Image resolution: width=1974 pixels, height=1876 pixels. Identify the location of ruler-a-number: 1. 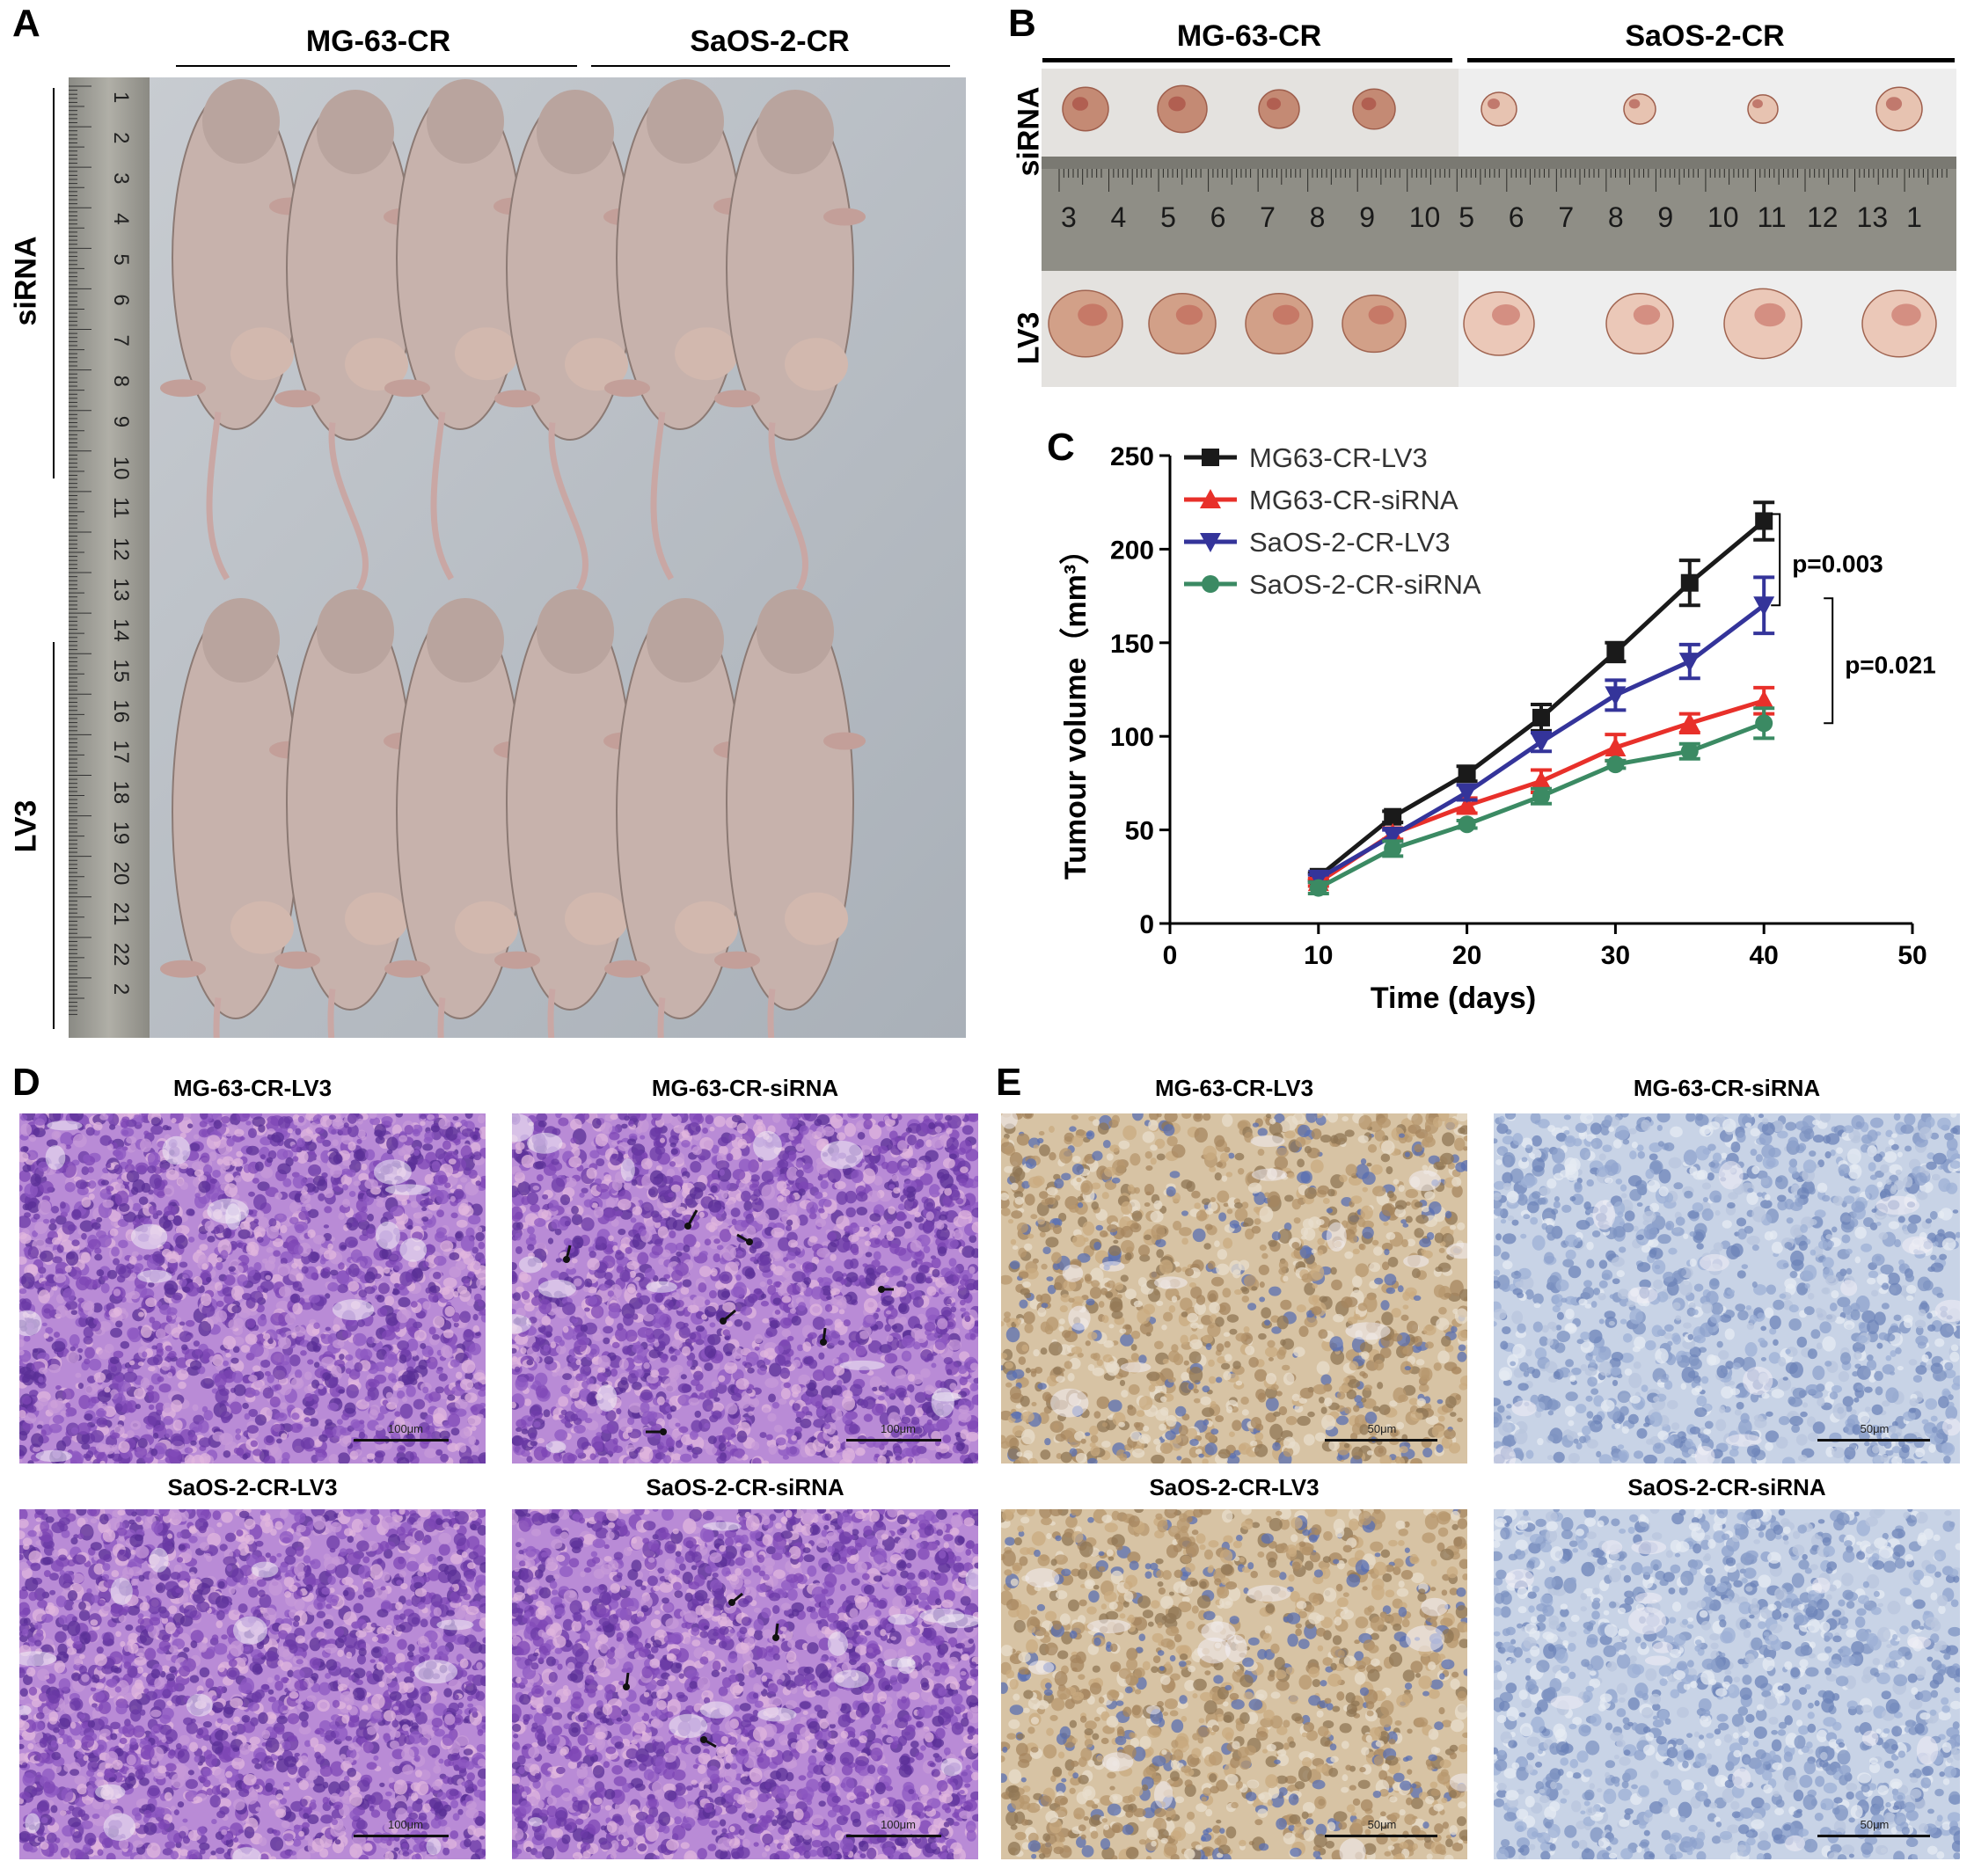
(121, 97).